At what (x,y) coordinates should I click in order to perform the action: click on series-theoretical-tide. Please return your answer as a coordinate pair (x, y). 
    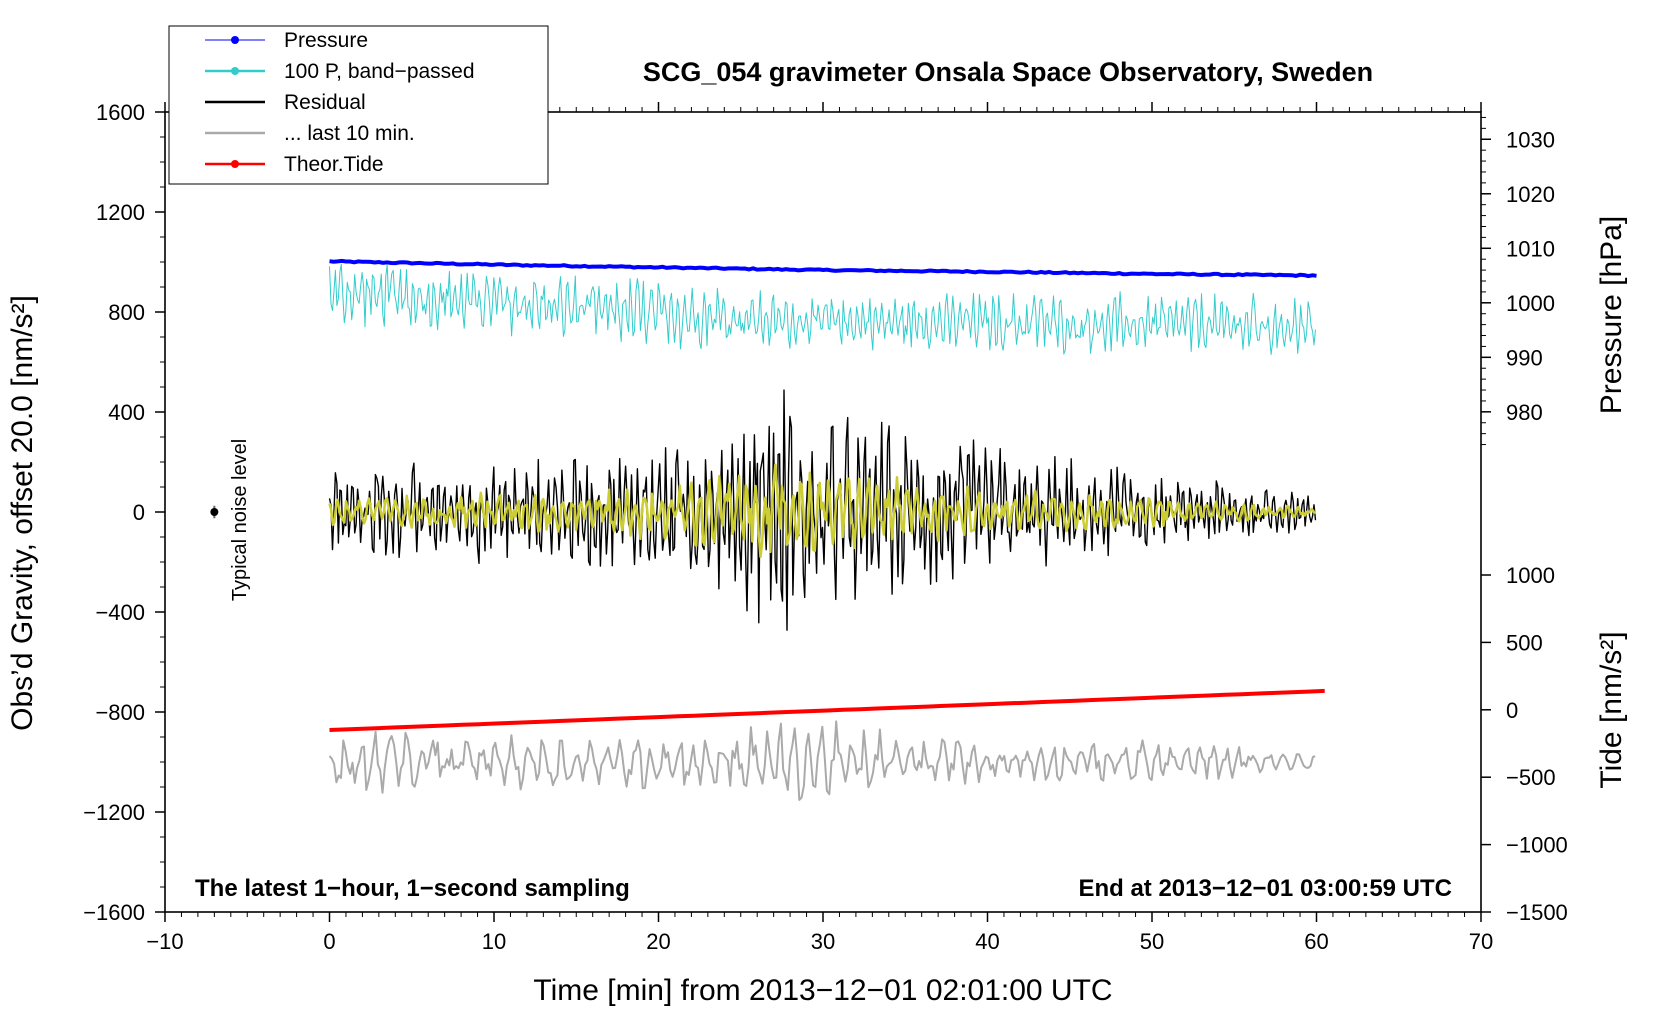
    Looking at the image, I should click on (827, 710).